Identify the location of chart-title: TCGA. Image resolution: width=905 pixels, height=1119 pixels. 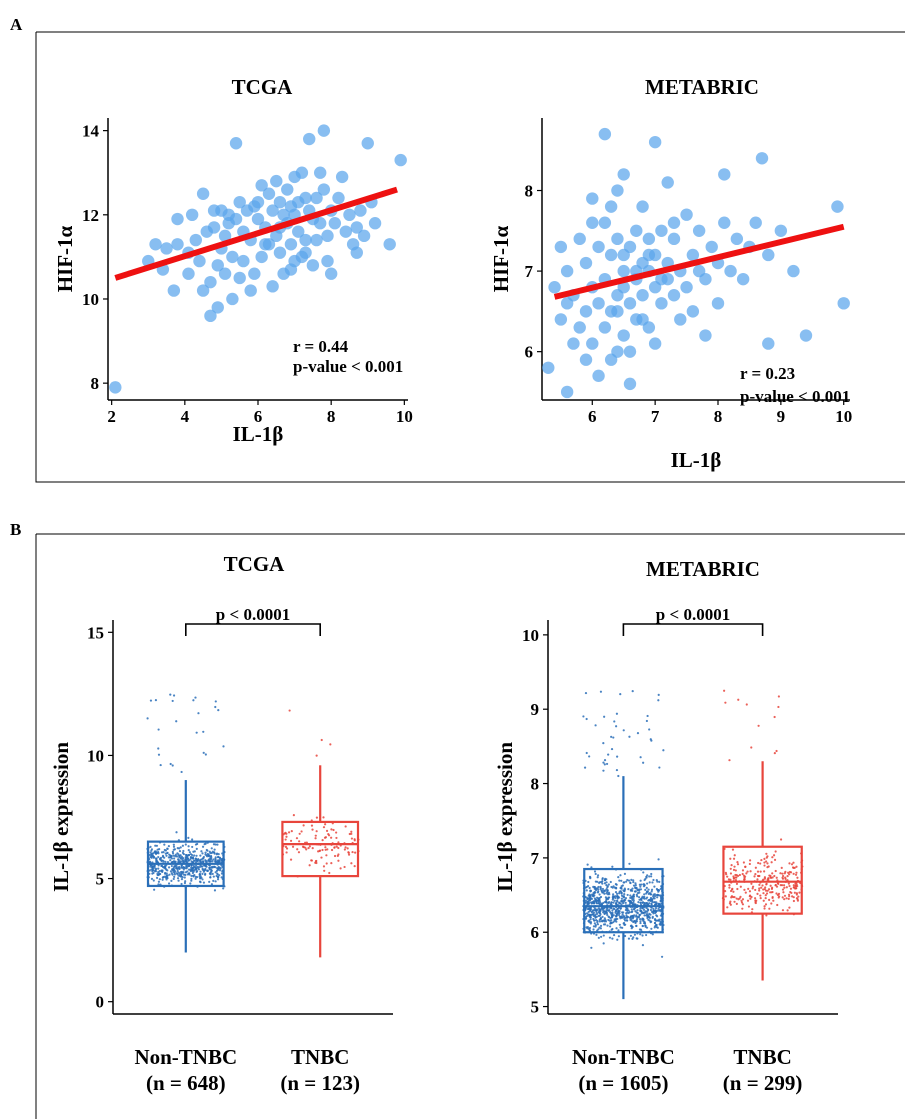
(263, 87).